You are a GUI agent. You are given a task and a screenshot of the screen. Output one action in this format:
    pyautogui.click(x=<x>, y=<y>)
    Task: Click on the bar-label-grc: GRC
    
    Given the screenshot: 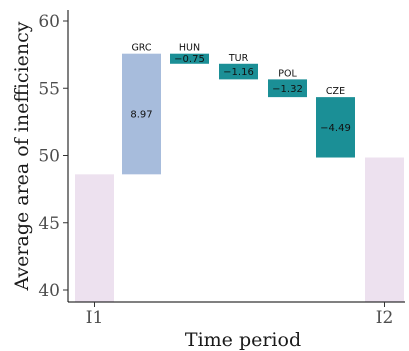 What is the action you would take?
    pyautogui.click(x=141, y=48)
    